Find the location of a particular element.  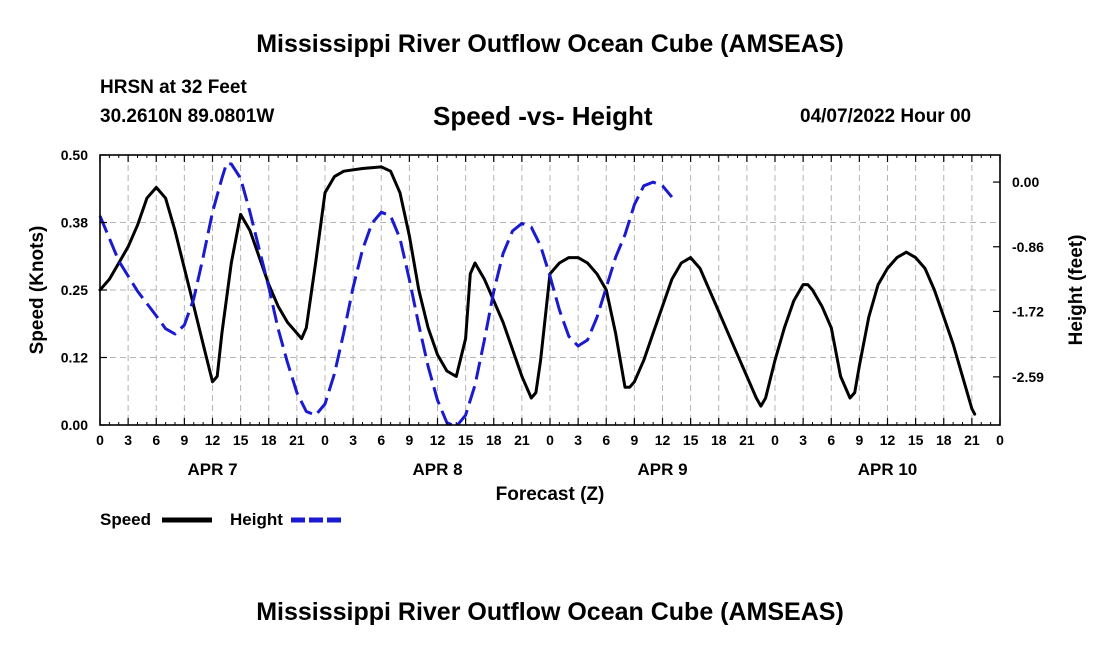

day-label: APR 9 is located at coordinates (662, 469).